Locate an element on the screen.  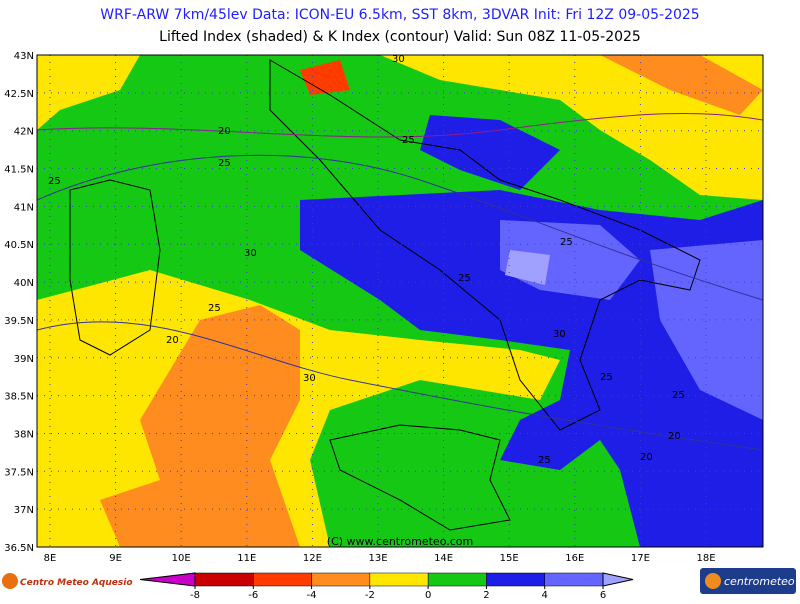
colorbar-label: 0 is located at coordinates (428, 595).